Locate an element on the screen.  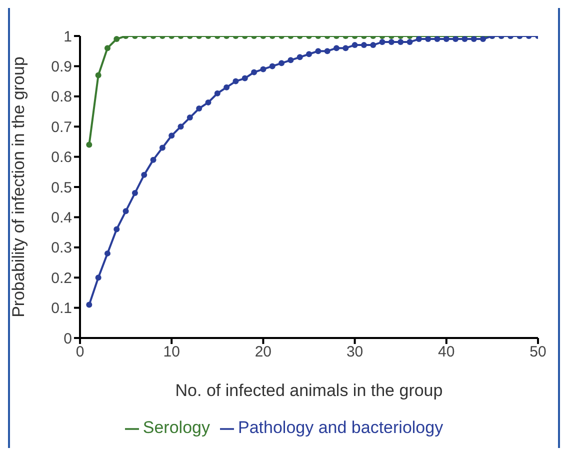
legend-label: Pathology and bacteriology is located at coordinates (341, 427).